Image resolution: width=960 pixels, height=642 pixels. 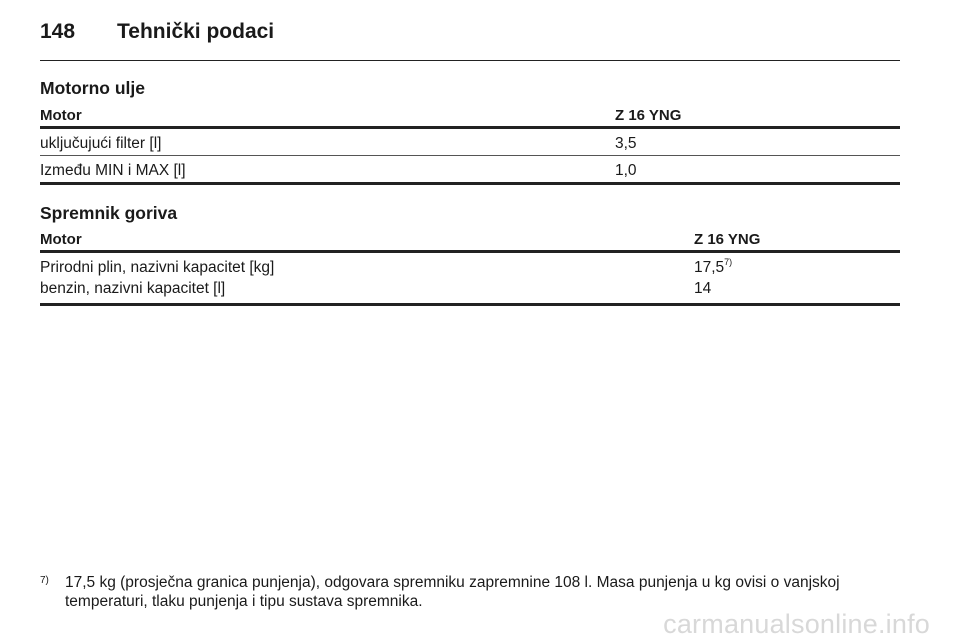 What do you see at coordinates (113, 170) in the screenshot?
I see `row-label: Između MIN i MAX [l]` at bounding box center [113, 170].